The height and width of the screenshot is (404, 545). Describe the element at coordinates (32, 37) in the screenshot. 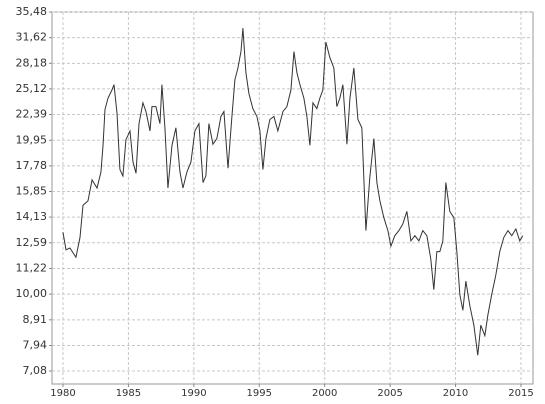

I see `y-tick-label: 31,62` at that location.